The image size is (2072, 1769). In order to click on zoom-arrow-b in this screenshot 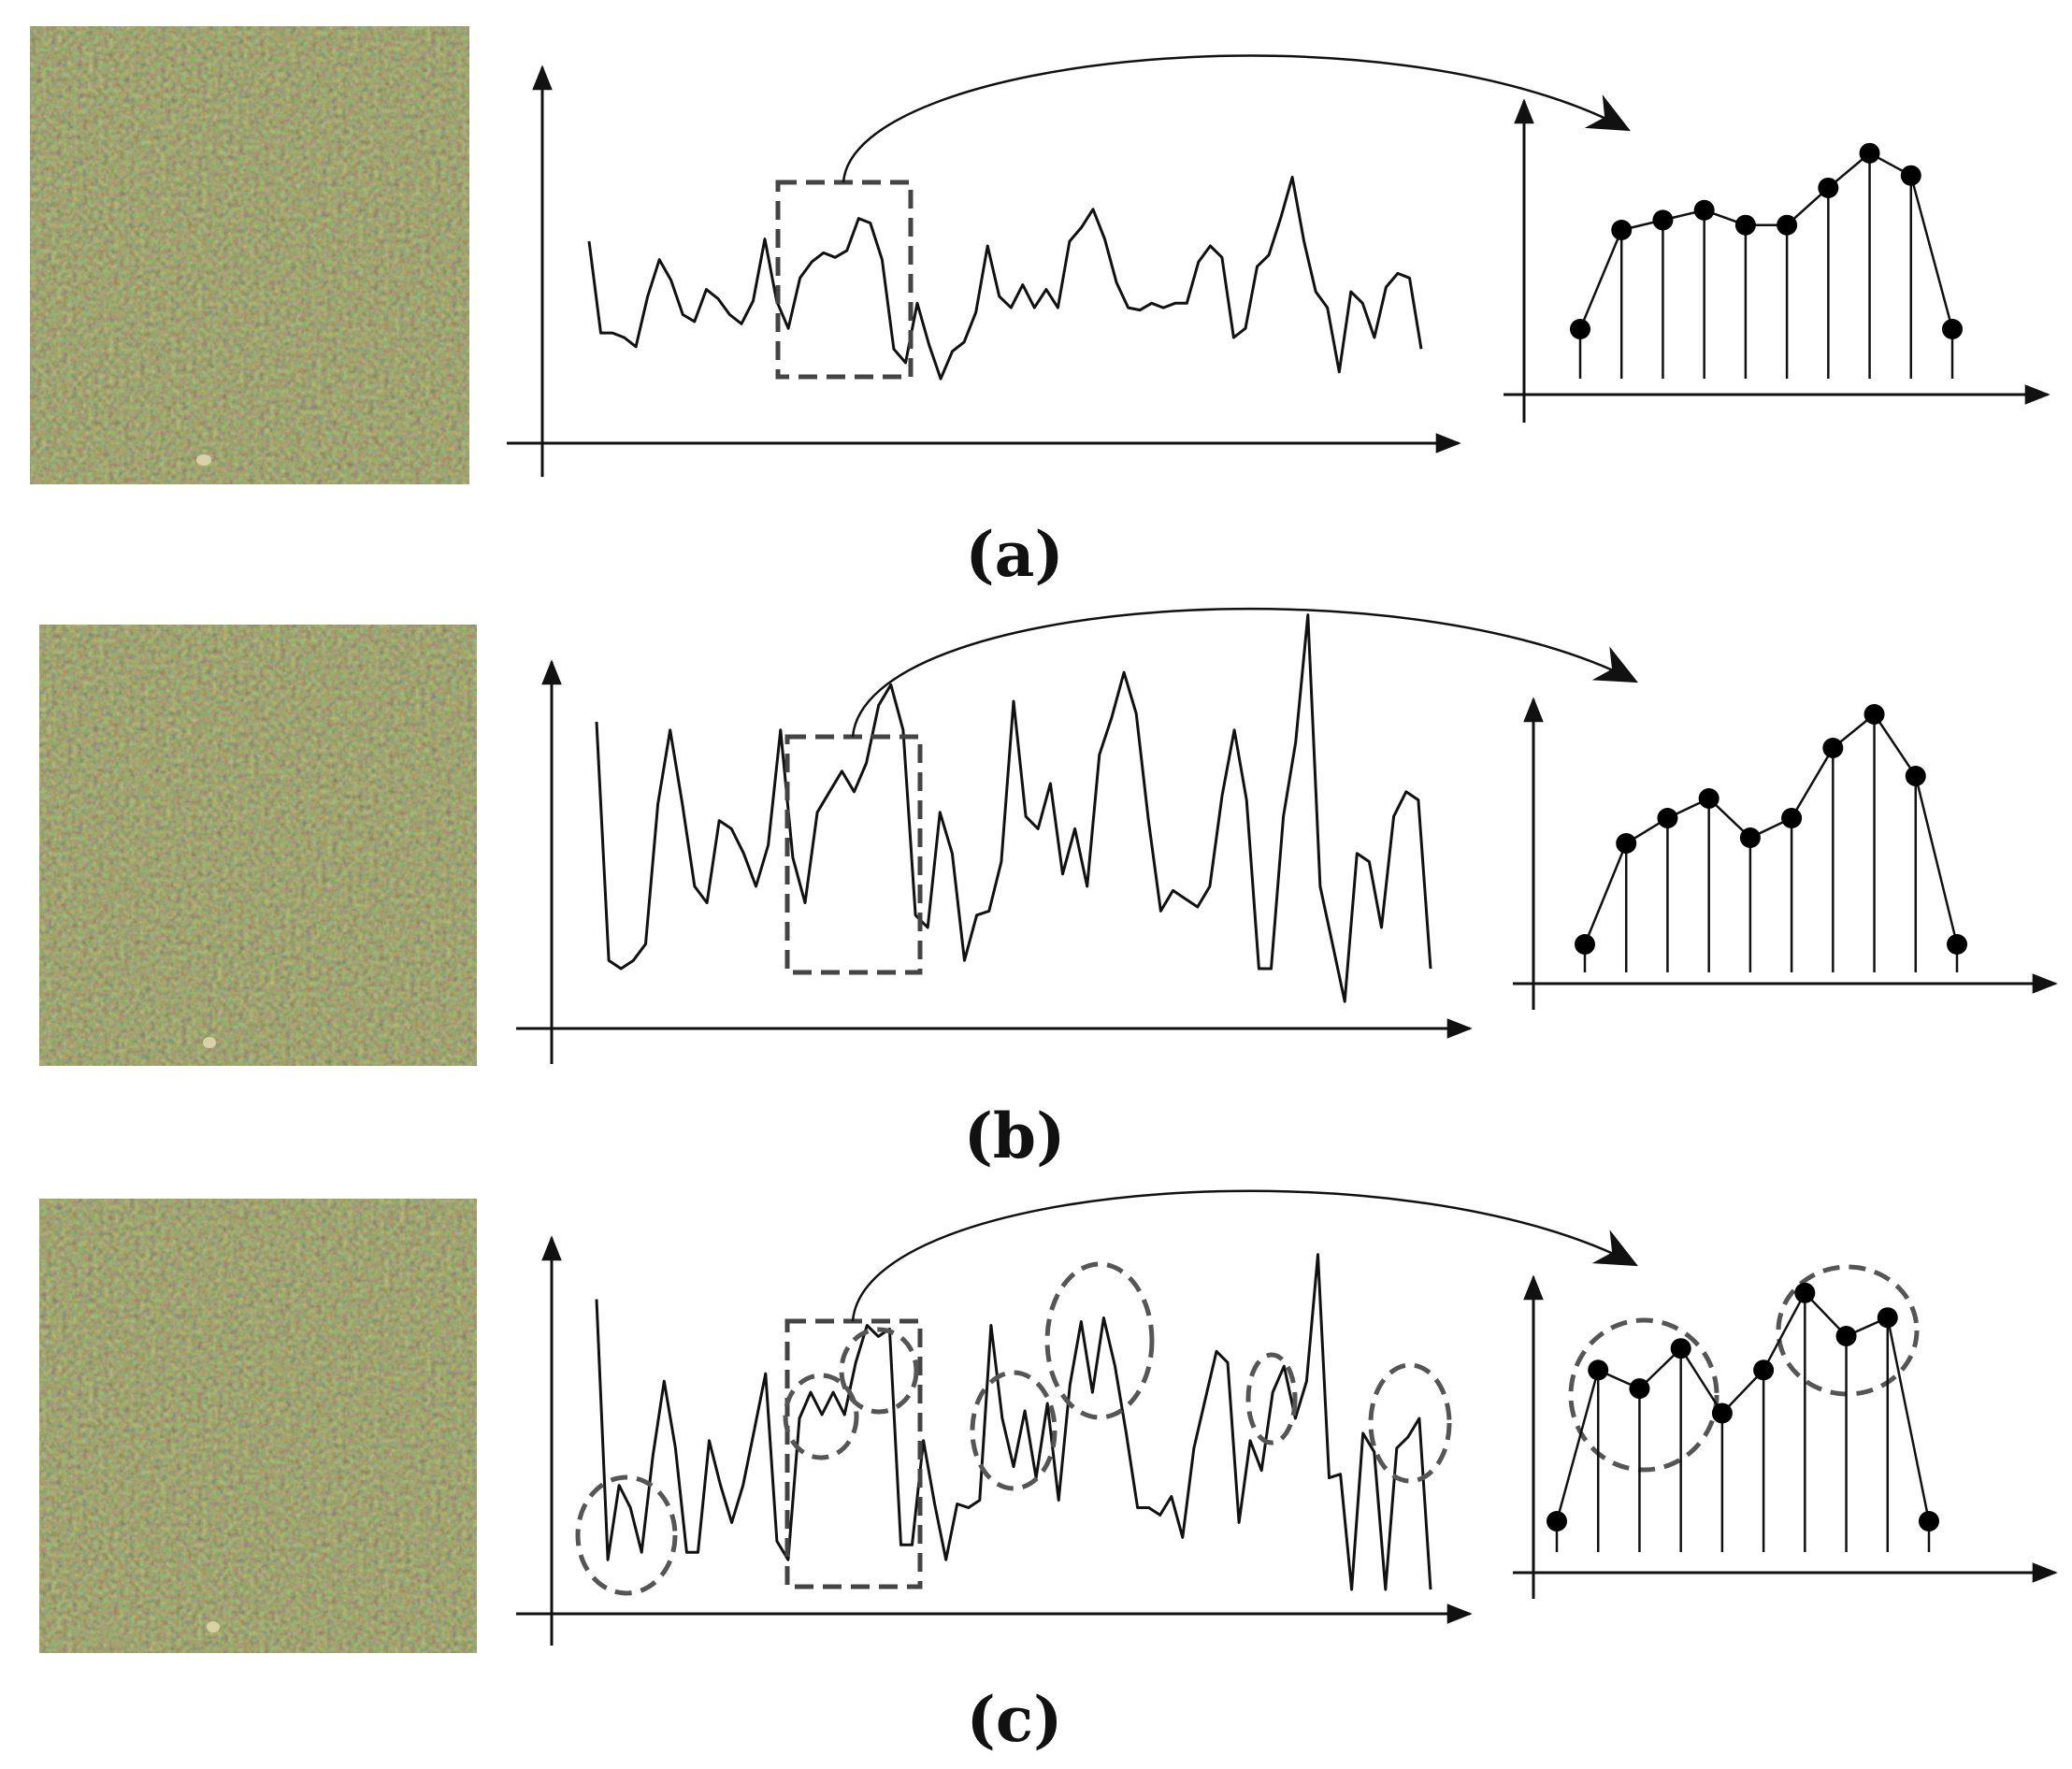, I will do `click(1245, 672)`.